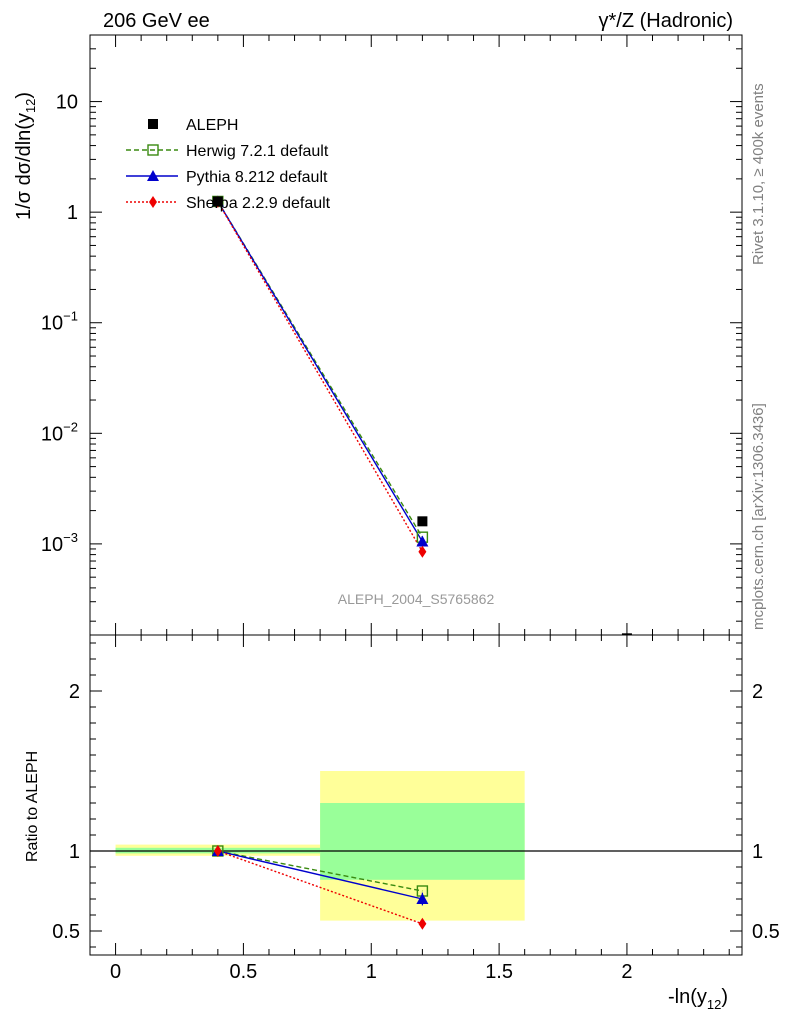 The height and width of the screenshot is (1024, 786). I want to click on rivet-label: Rivet 3.1.10, ≥ 400k events, so click(758, 174).